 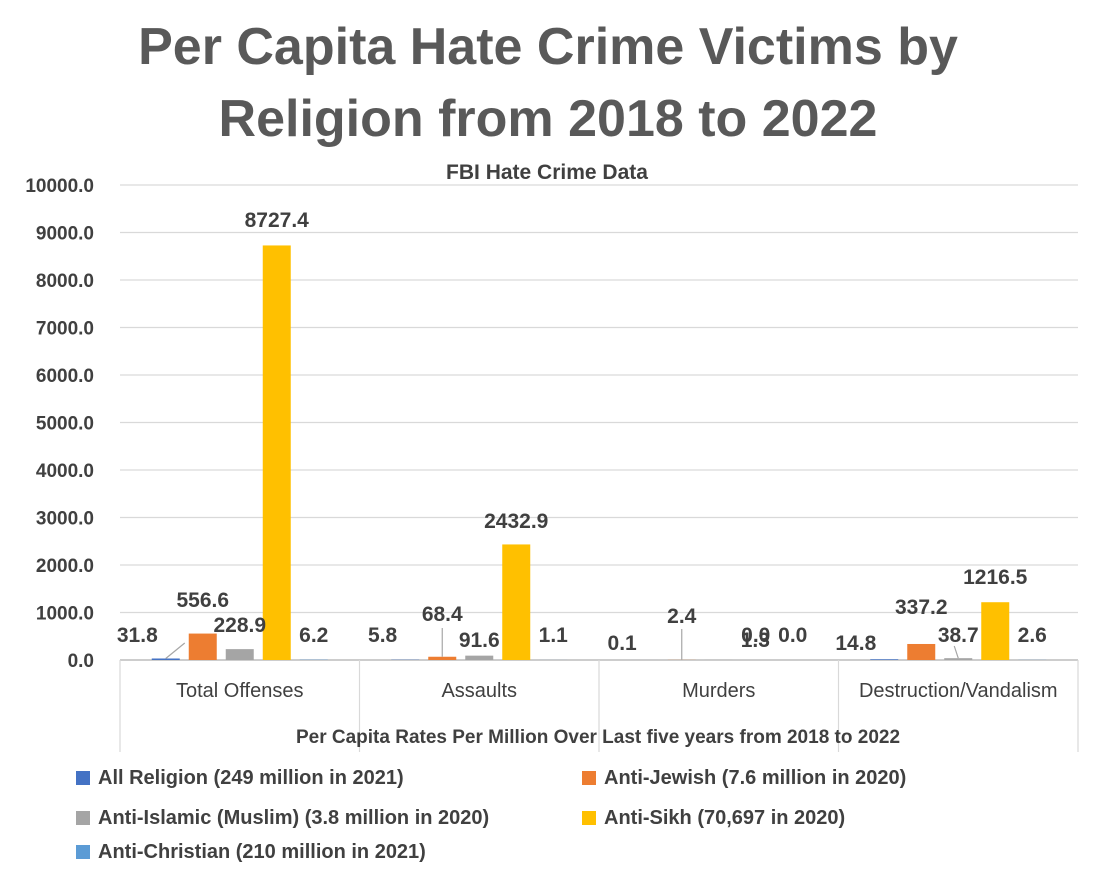 I want to click on data-label: 337.2, so click(x=921, y=607).